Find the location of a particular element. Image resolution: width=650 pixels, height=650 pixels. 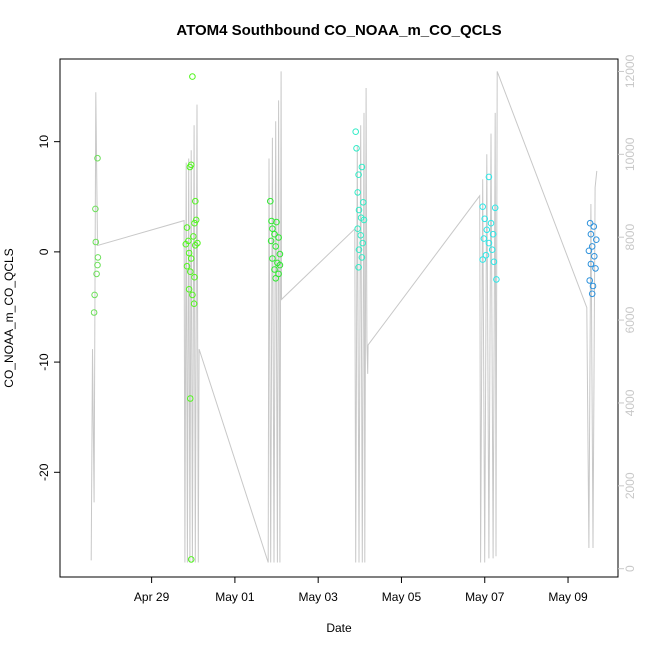

right-y-axis: 0 2000 4000 6000 8000 10000 12000 is located at coordinates (627, 313).